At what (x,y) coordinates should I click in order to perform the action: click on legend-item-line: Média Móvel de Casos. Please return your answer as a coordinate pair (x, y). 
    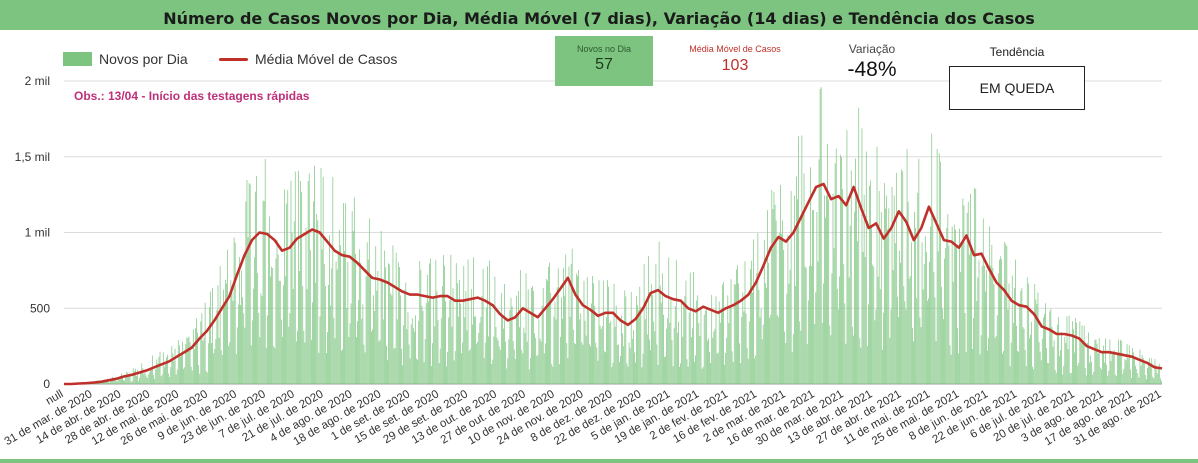
    Looking at the image, I should click on (308, 59).